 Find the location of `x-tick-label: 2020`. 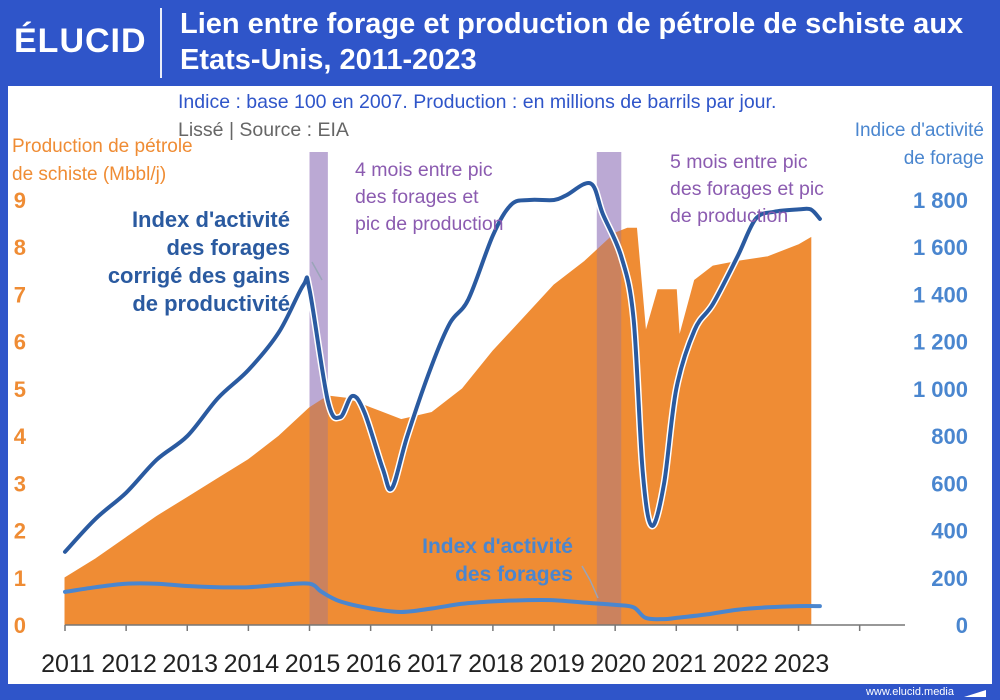

x-tick-label: 2020 is located at coordinates (618, 664).